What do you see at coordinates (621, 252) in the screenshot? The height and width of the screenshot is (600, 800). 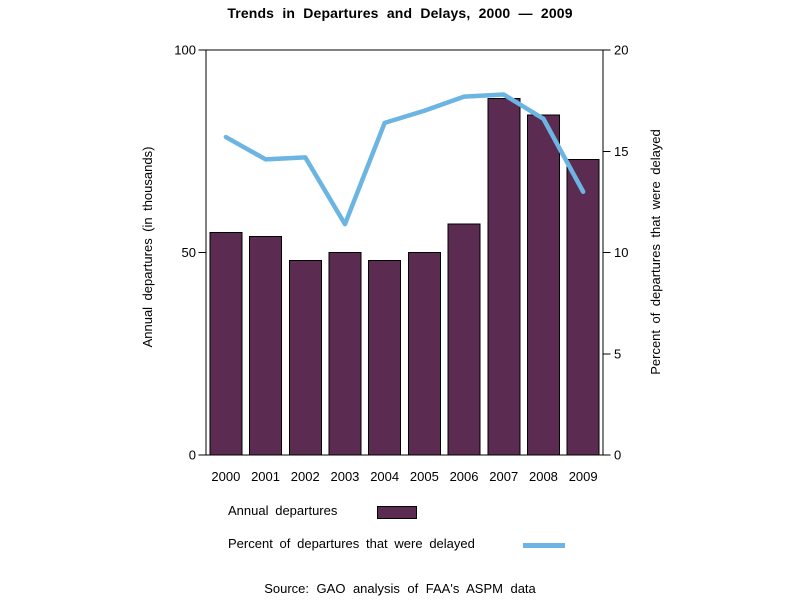 I see `right-axis-tick-label: 10` at bounding box center [621, 252].